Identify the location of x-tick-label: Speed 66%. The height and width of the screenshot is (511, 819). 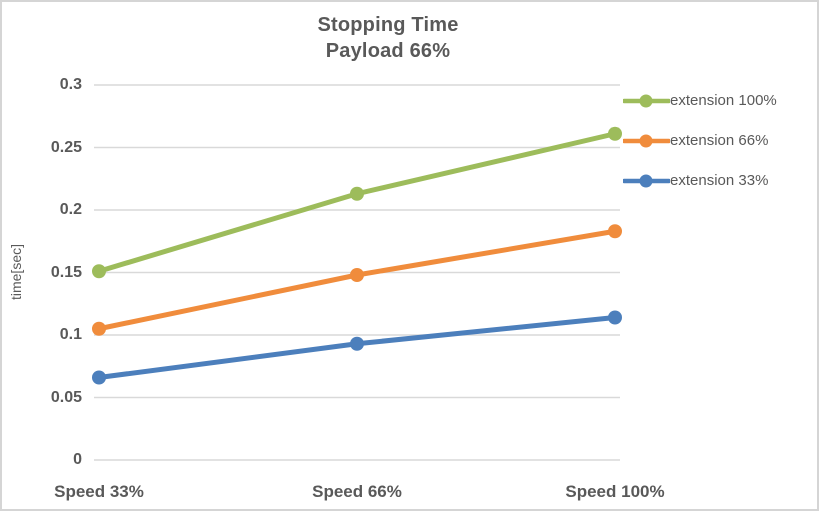
(357, 491).